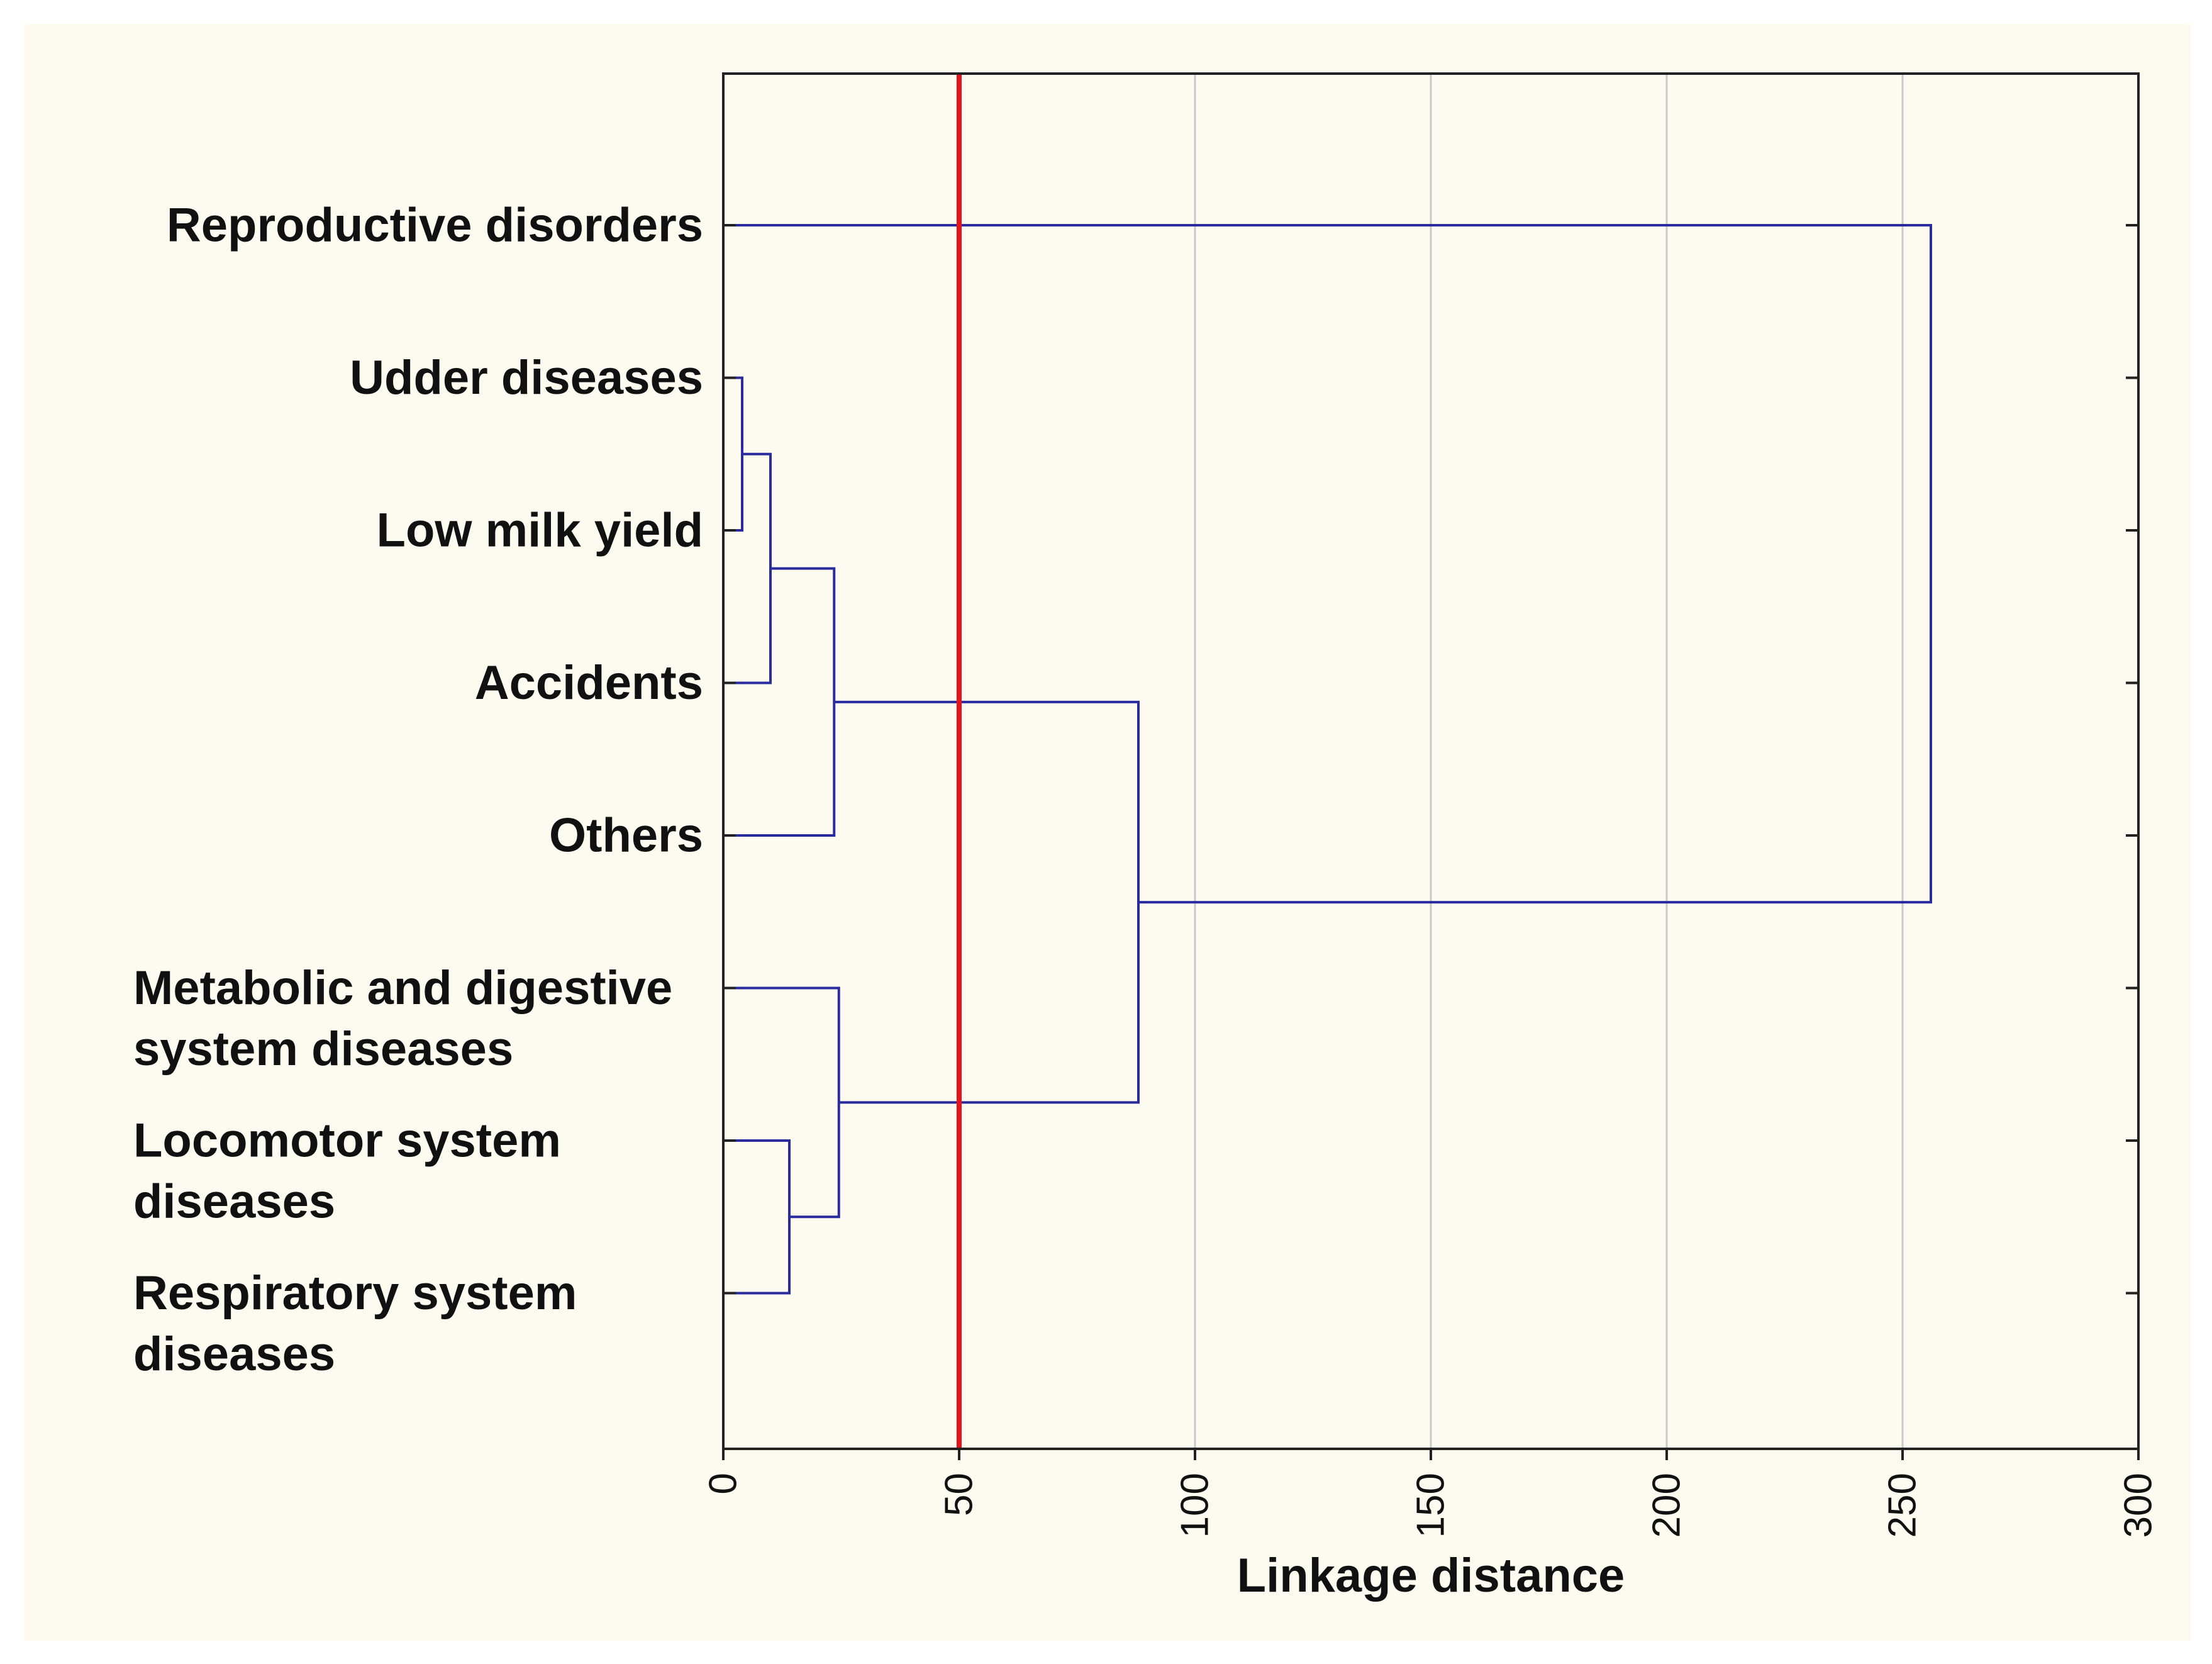  I want to click on leaf-label-locomotor-line-2: diseases, so click(234, 1202).